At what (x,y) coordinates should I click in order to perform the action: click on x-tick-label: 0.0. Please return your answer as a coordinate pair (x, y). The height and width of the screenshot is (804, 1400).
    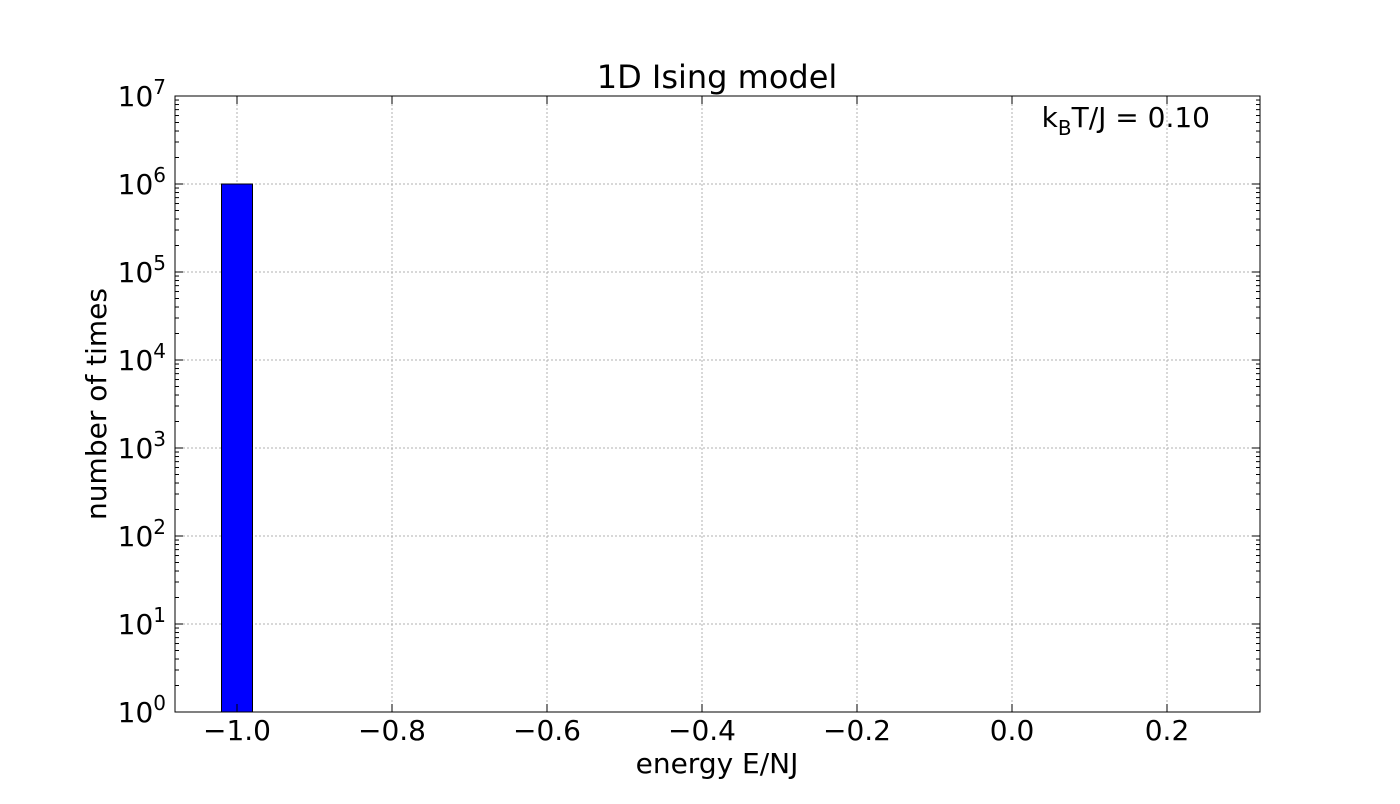
    Looking at the image, I should click on (1012, 730).